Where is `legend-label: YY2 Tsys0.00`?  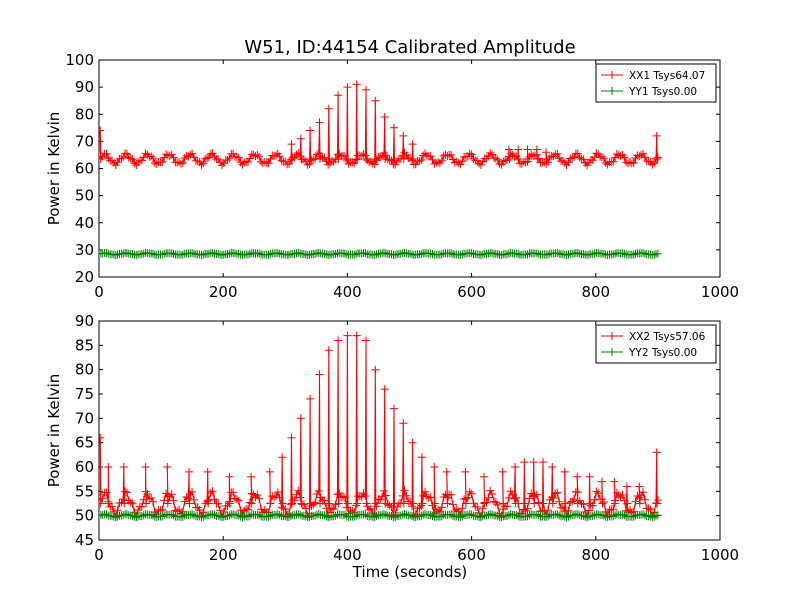
legend-label: YY2 Tsys0.00 is located at coordinates (662, 353).